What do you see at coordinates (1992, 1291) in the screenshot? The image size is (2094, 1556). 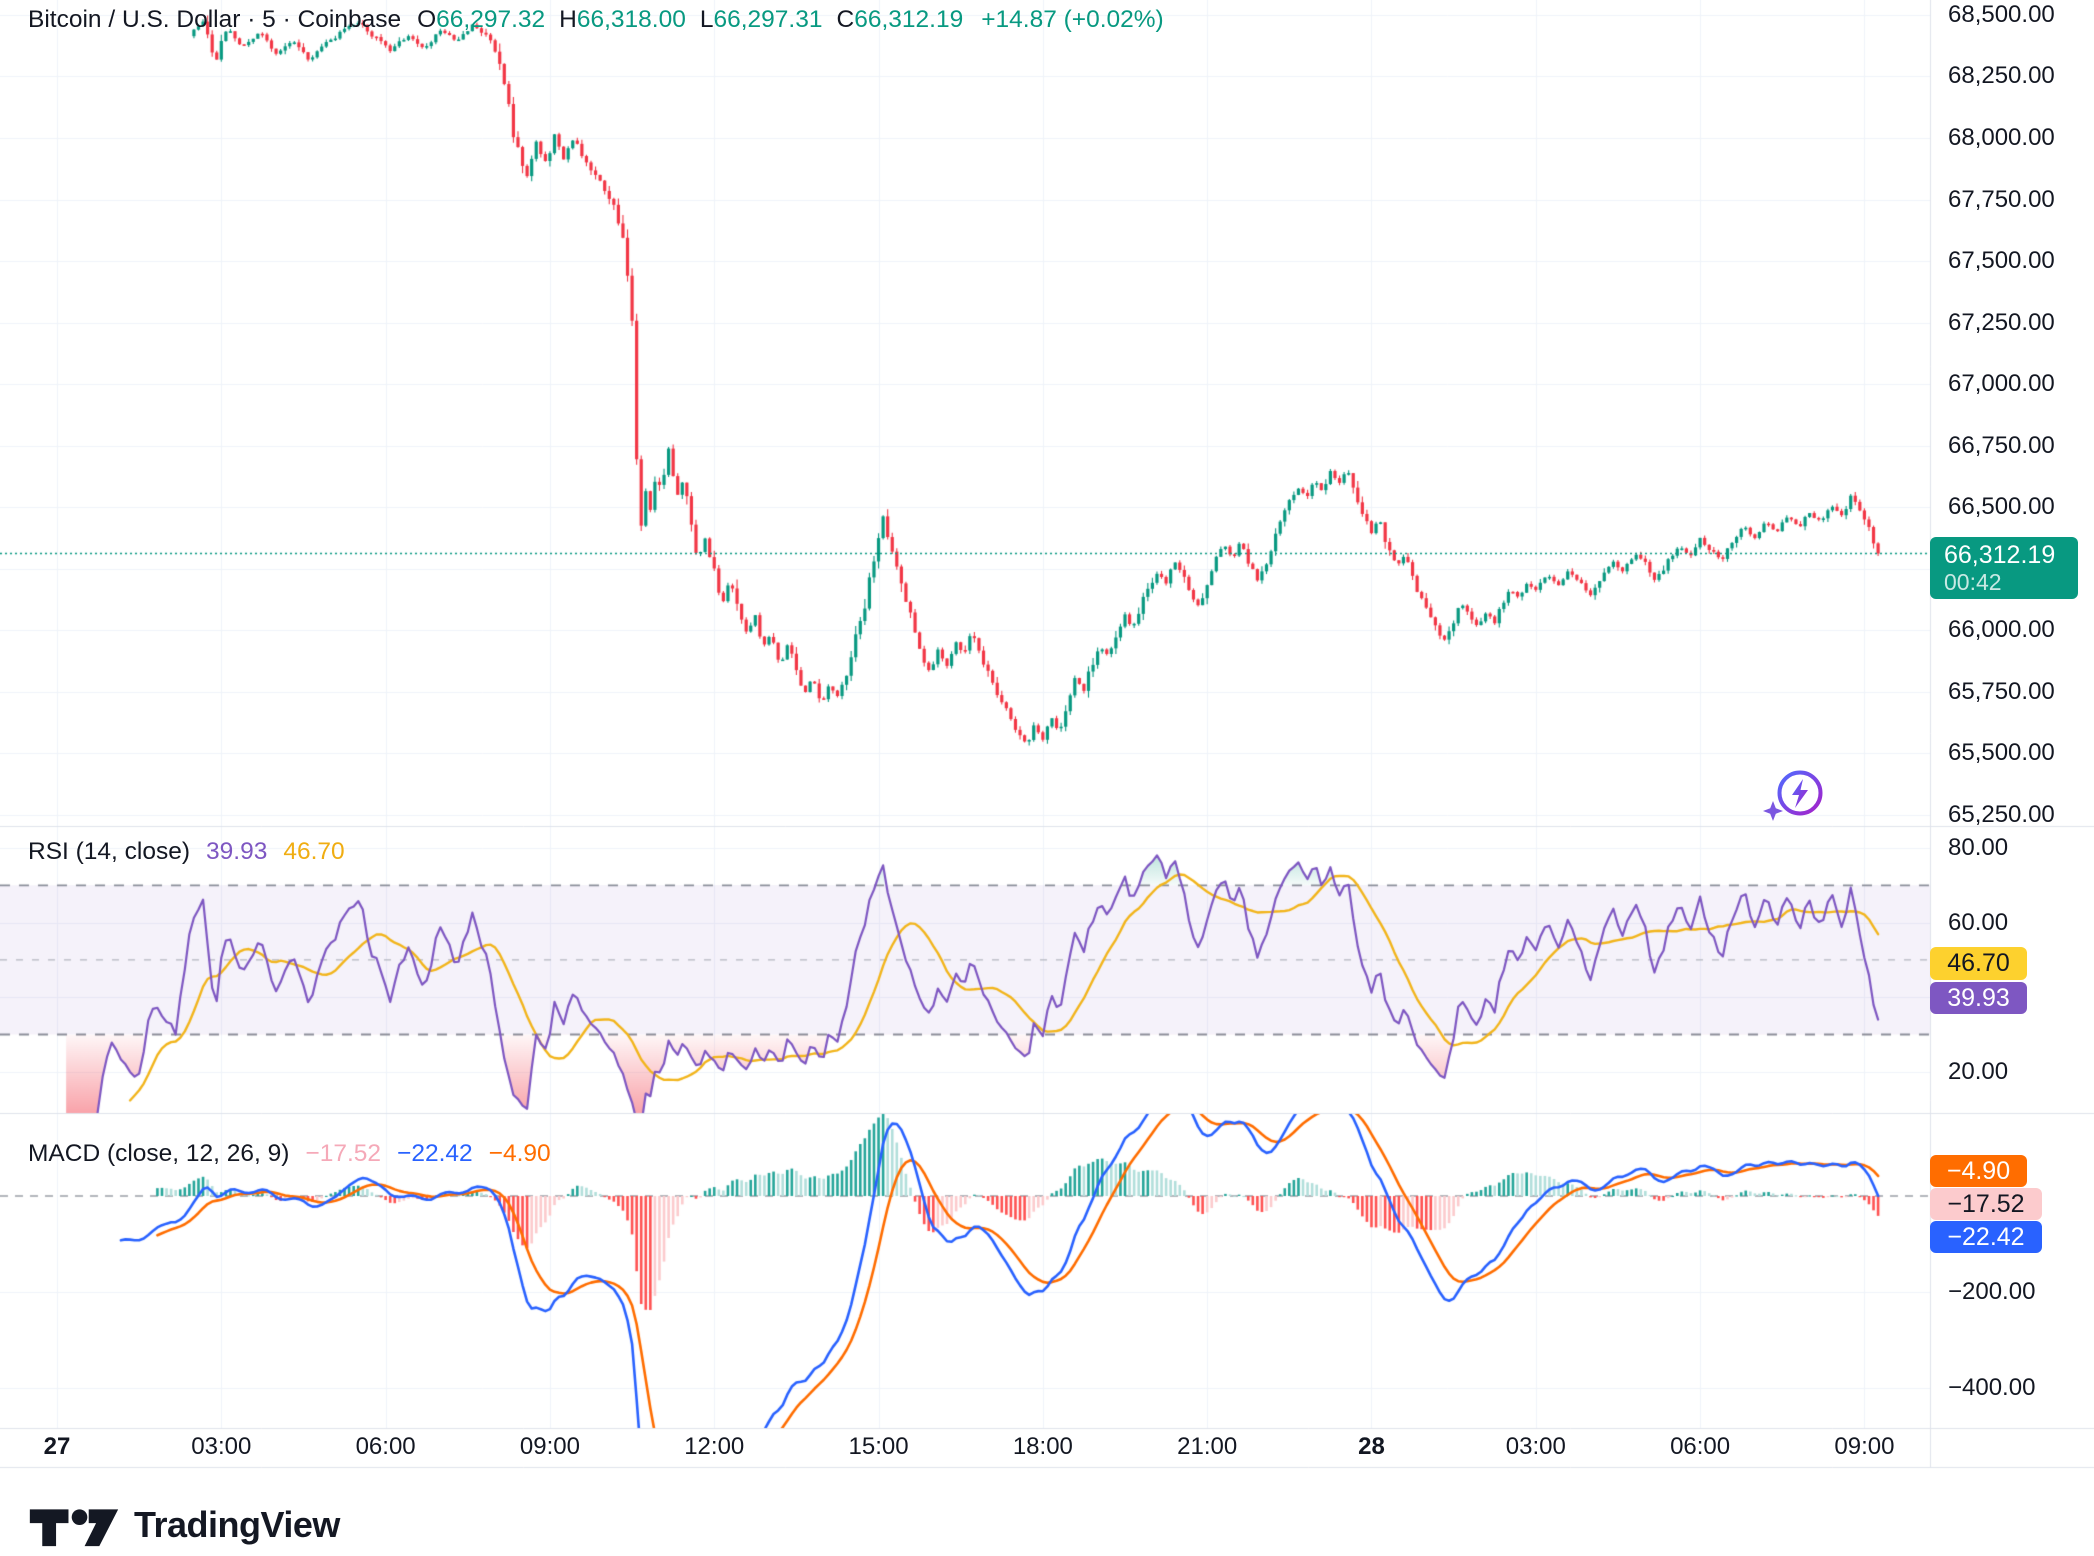 I see `macd-axis-label: −200.00` at bounding box center [1992, 1291].